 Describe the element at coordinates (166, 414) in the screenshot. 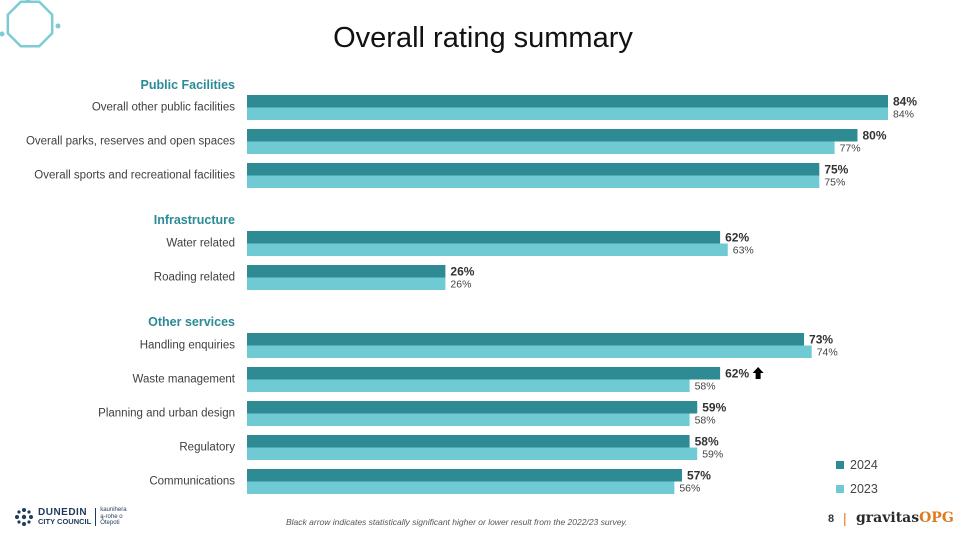

I see `category-label: Planning and urban design` at that location.